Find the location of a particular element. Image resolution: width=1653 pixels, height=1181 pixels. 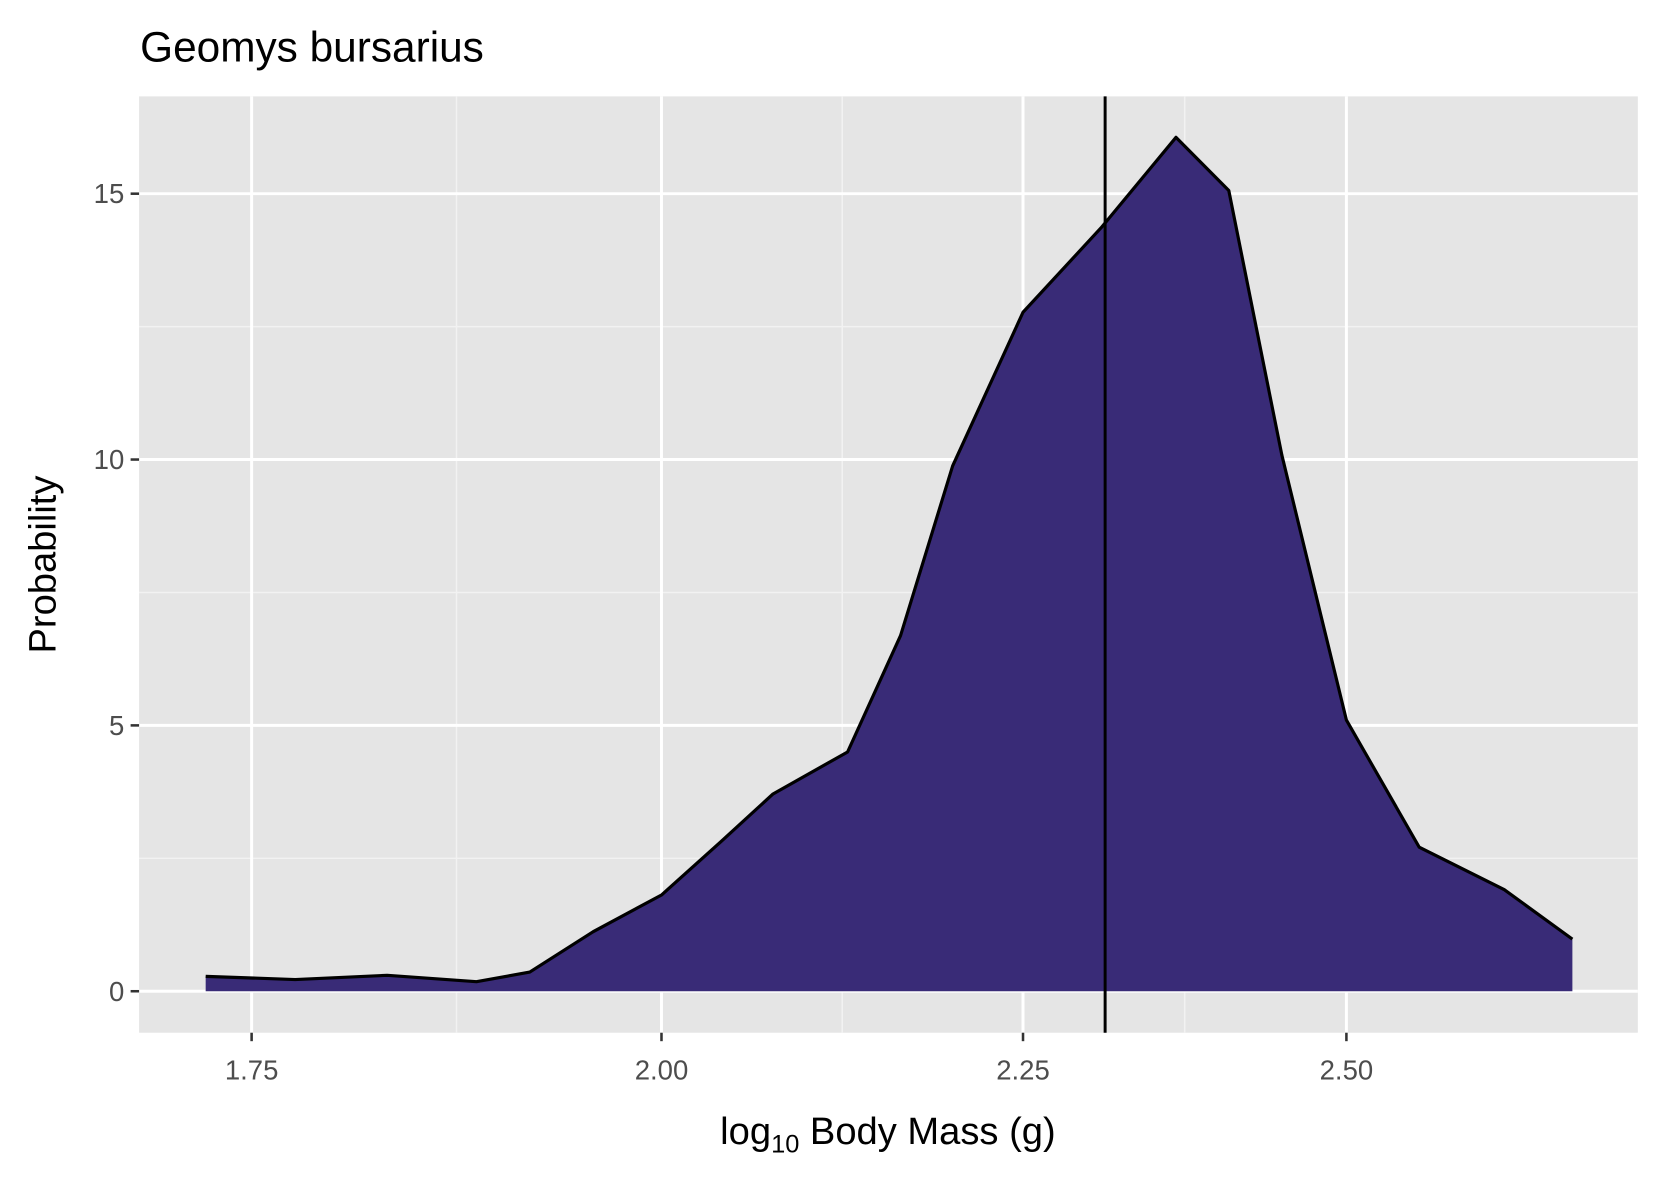

y-axis-title: Probability is located at coordinates (42, 565).